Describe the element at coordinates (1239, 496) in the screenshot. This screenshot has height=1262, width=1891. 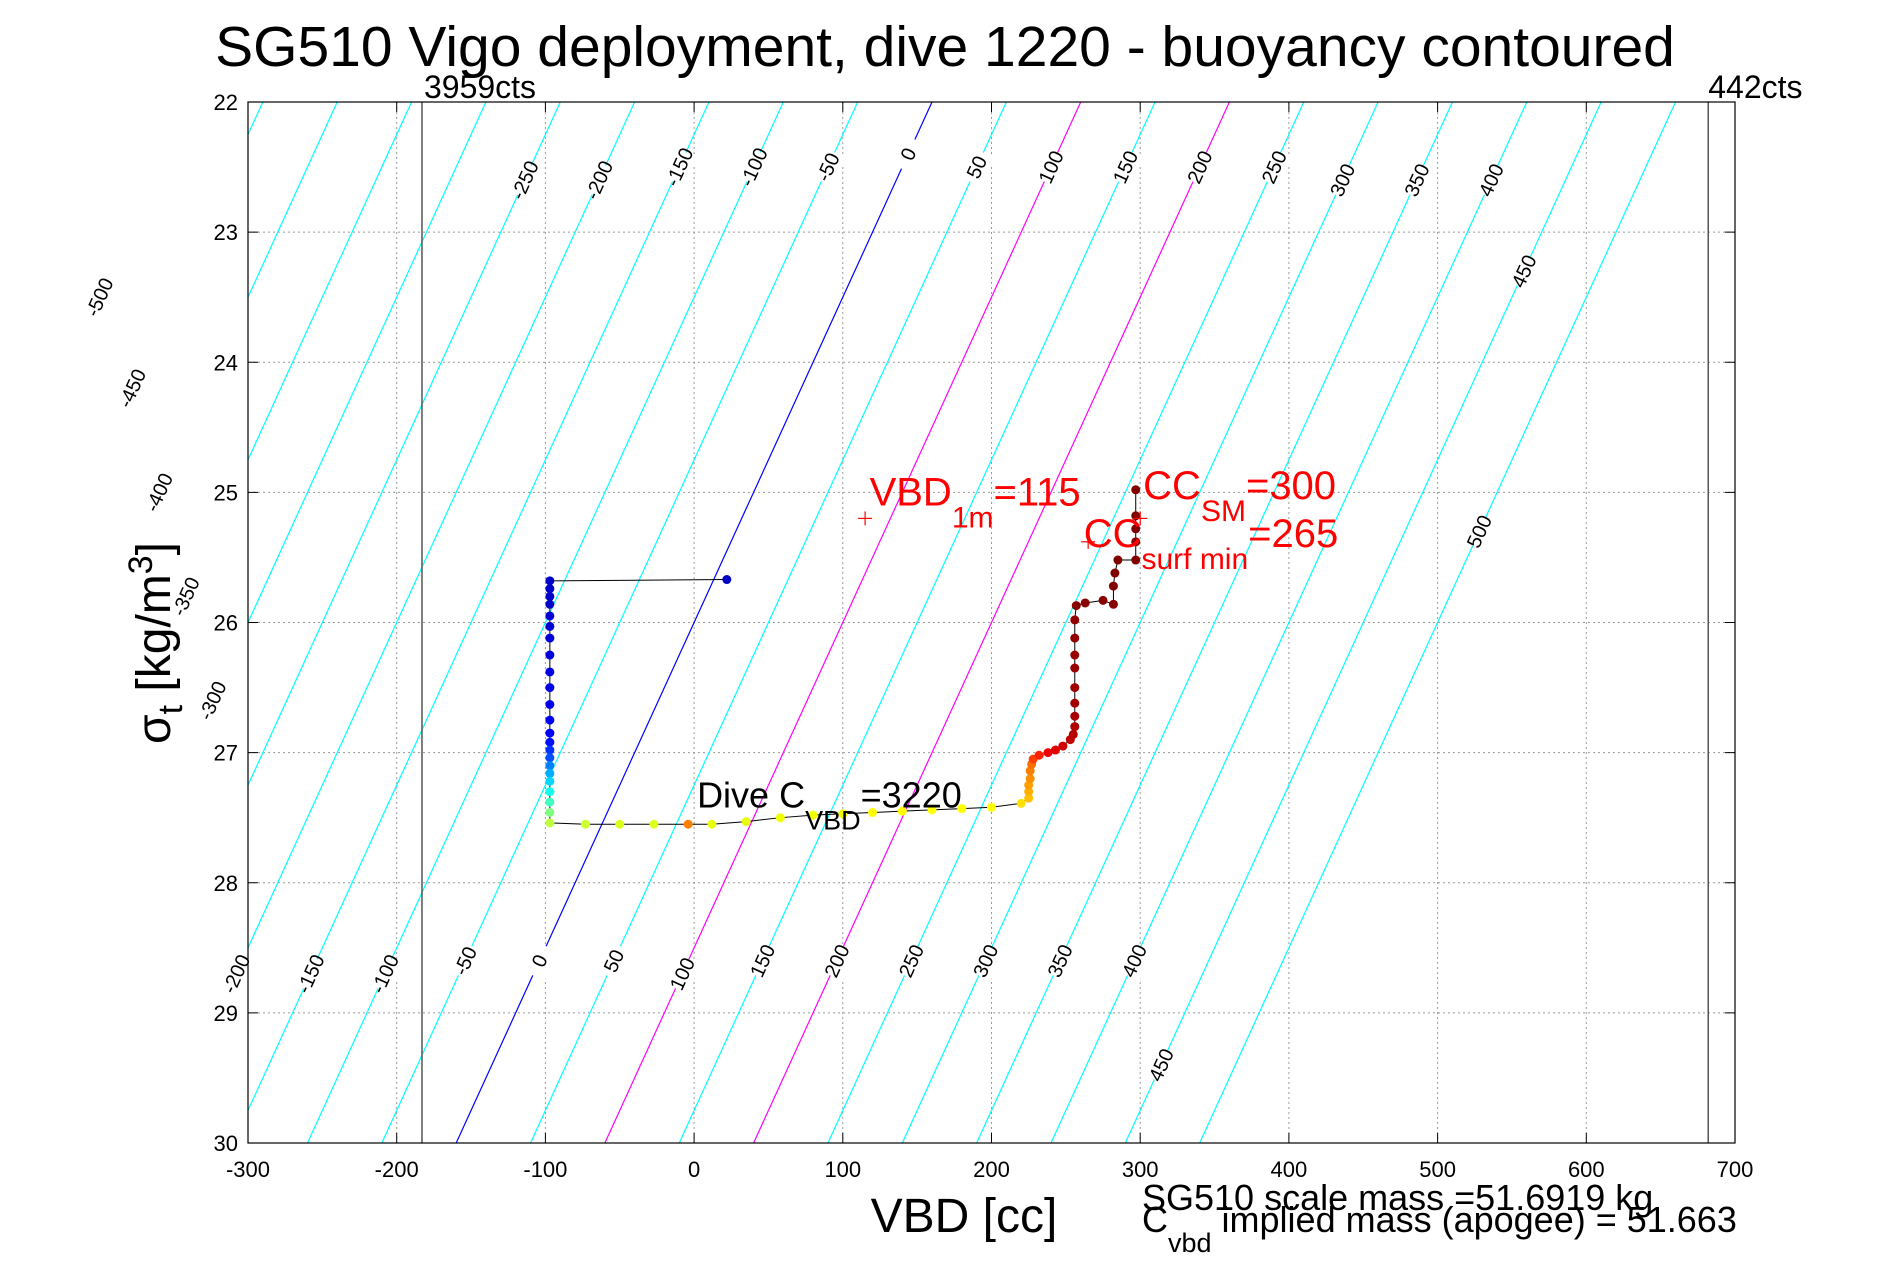
I see `annotation-ccsm: CCSM=300` at that location.